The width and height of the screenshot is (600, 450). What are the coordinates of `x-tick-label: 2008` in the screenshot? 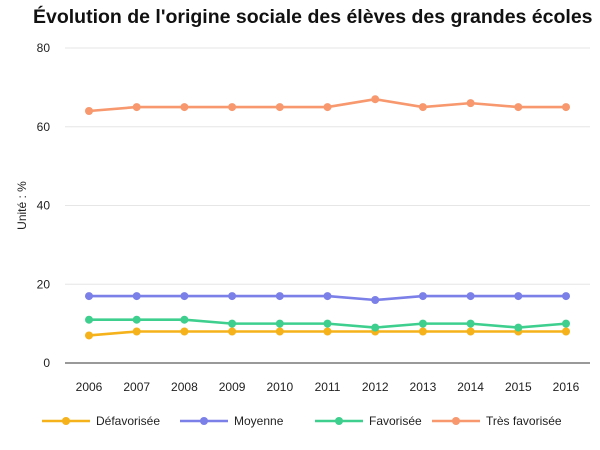 It's located at (184, 387).